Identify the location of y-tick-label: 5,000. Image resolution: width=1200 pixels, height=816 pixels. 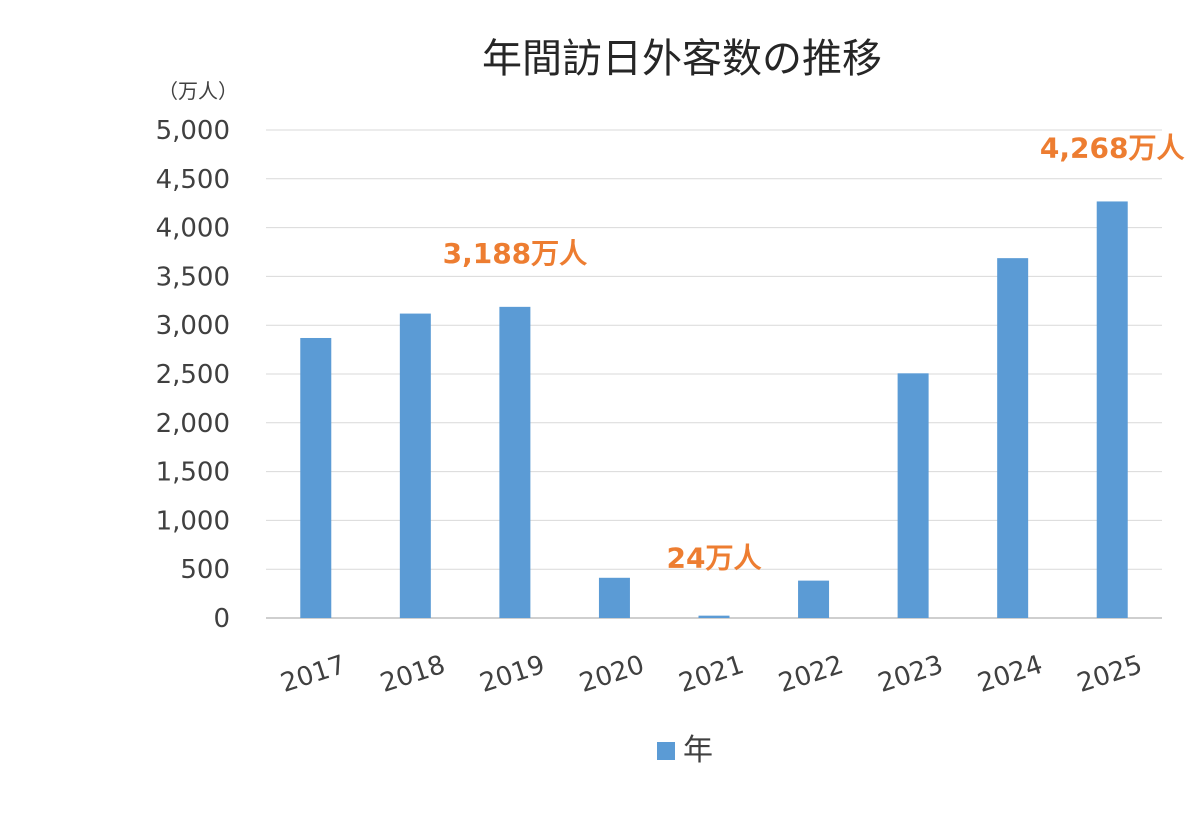
(193, 131).